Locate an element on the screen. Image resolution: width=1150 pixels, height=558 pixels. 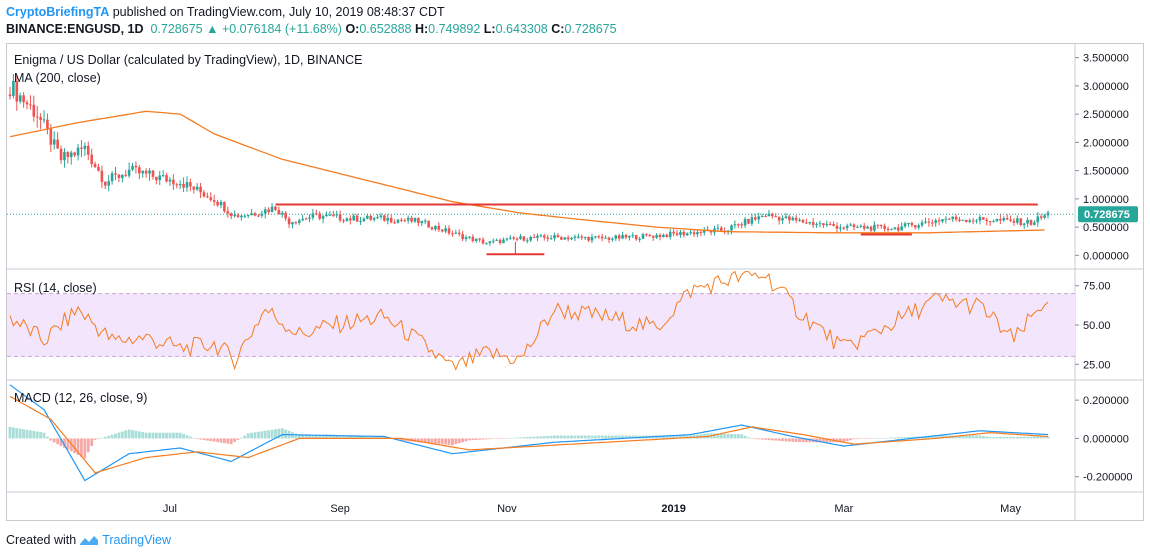
author-link: CryptoBriefingTA is located at coordinates (58, 12).